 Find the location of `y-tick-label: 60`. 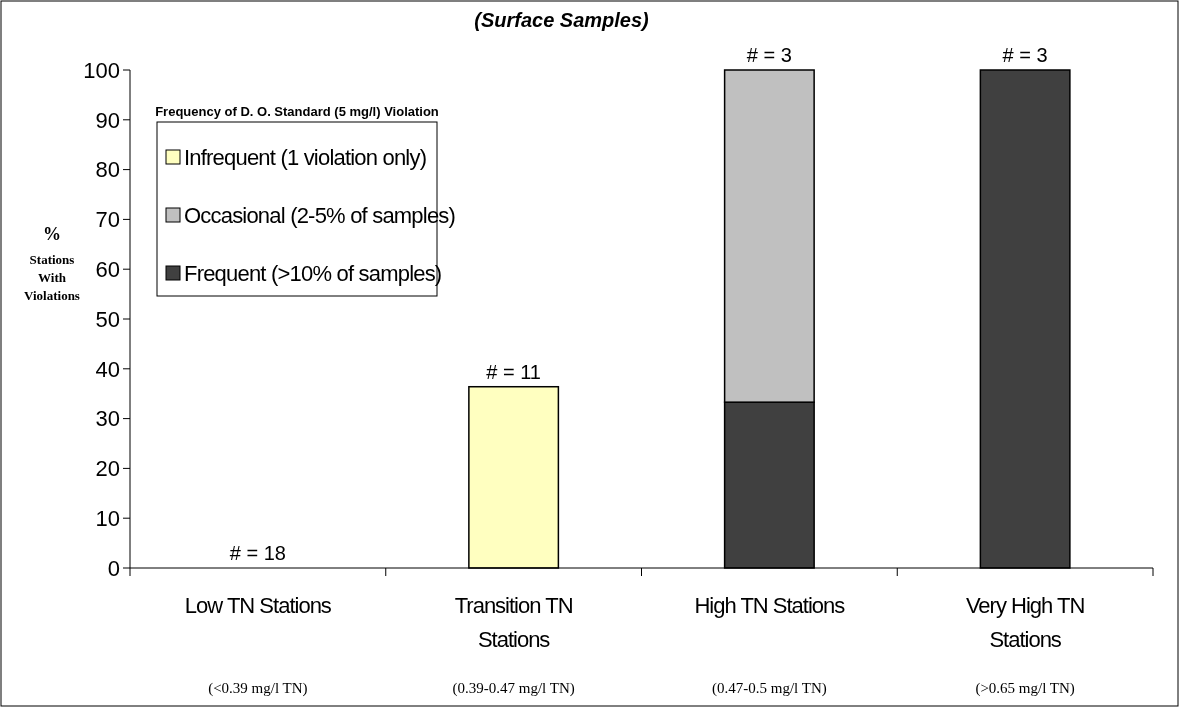

y-tick-label: 60 is located at coordinates (107, 269).